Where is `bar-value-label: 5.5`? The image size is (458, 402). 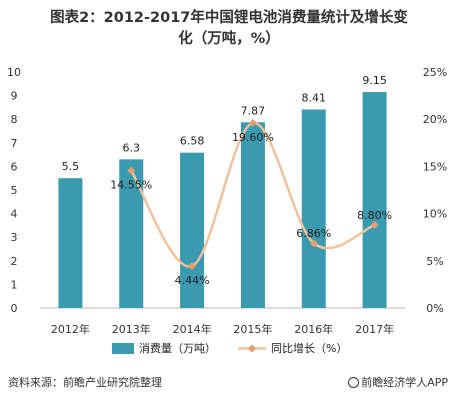 bar-value-label: 5.5 is located at coordinates (71, 166).